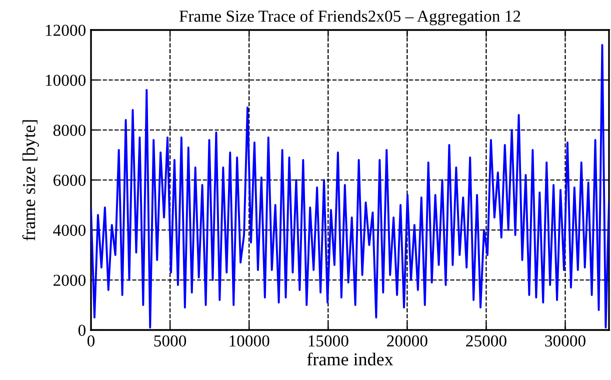 The height and width of the screenshot is (380, 611). I want to click on y-tick-label: 6000, so click(70, 180).